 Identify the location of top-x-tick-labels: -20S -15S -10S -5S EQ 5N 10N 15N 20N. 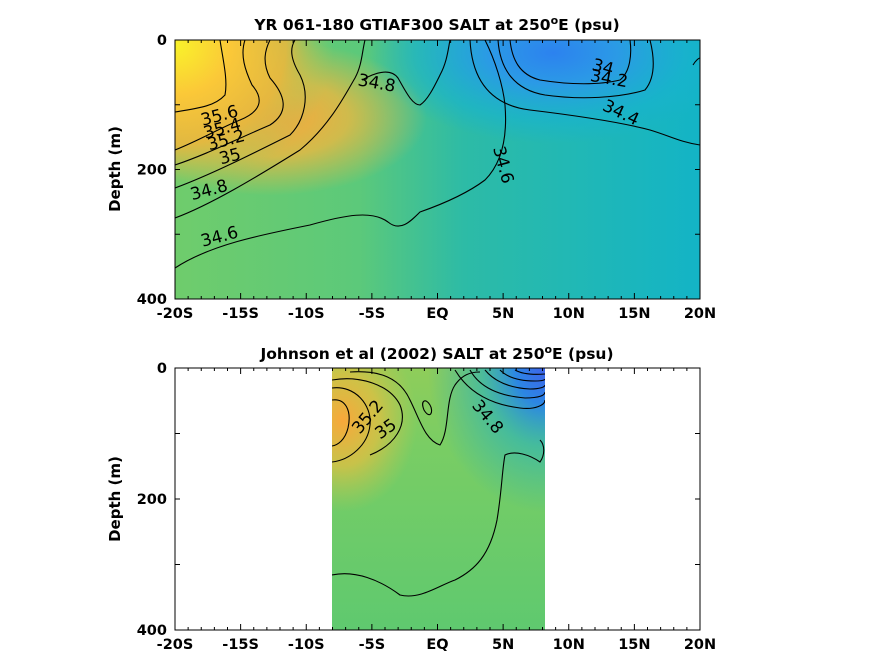
(436, 314).